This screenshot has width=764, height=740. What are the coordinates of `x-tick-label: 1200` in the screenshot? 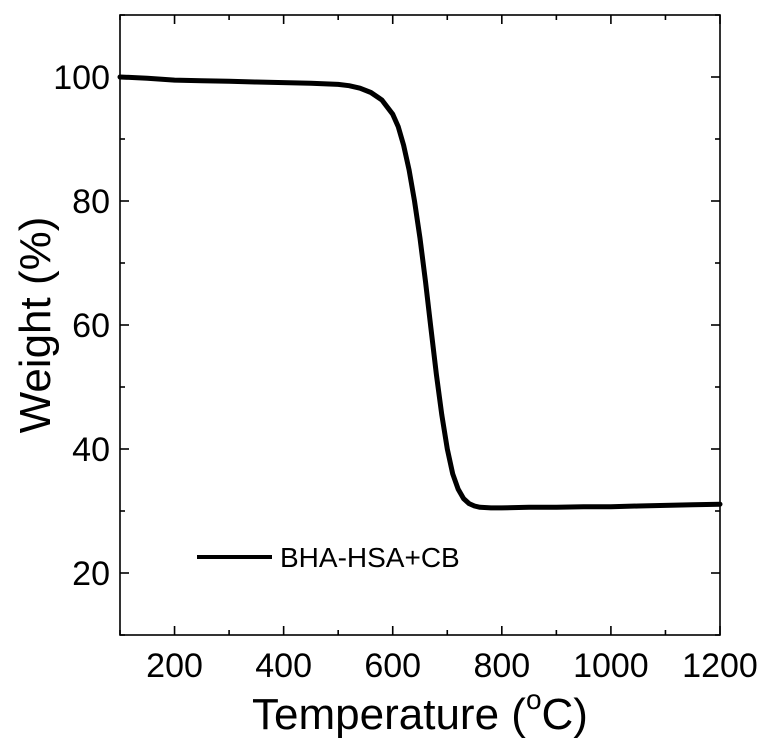 It's located at (720, 666).